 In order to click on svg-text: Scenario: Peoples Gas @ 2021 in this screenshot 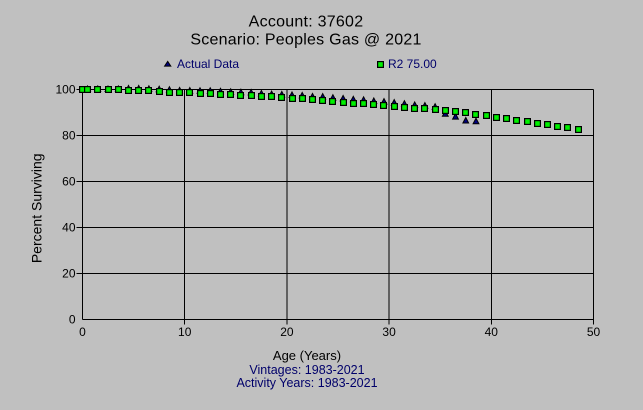, I will do `click(305, 40)`.